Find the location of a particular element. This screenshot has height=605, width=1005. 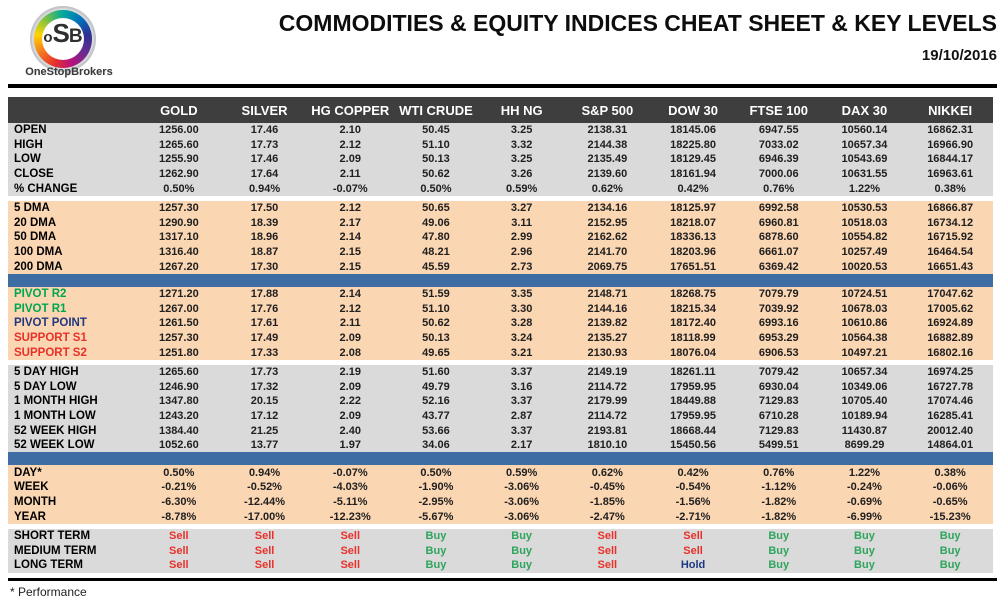

cell-value: 2.11 is located at coordinates (350, 174).